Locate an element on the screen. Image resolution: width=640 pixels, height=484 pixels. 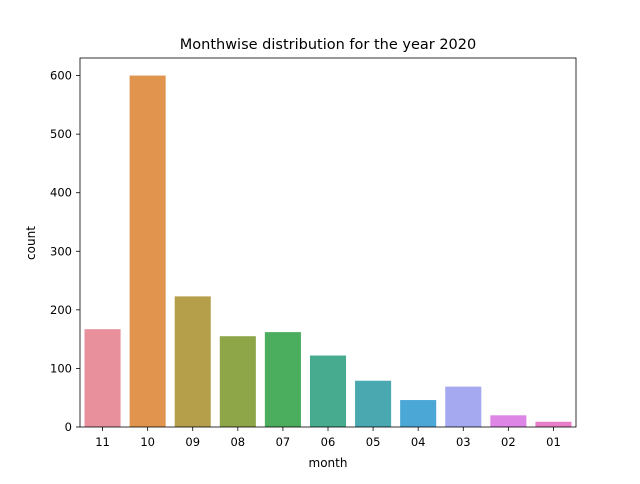
x-tick-label: 10 is located at coordinates (147, 442).